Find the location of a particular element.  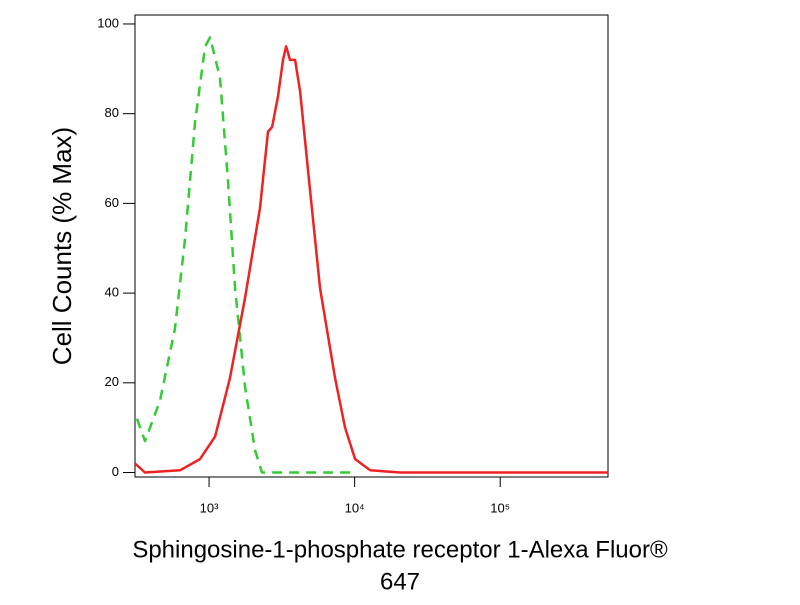

x-tick-label: 10³ is located at coordinates (209, 507).